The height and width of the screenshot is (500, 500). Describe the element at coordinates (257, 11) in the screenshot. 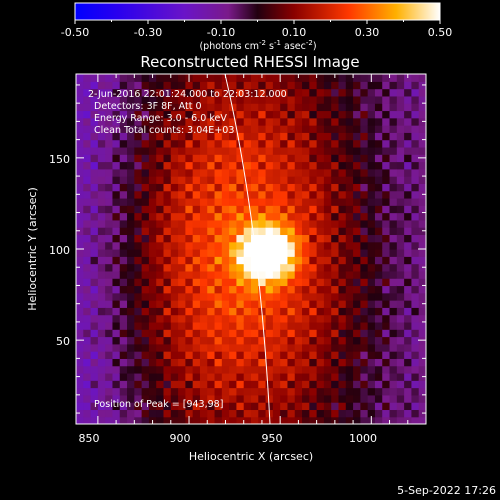

I see `colorbar-gradient` at that location.